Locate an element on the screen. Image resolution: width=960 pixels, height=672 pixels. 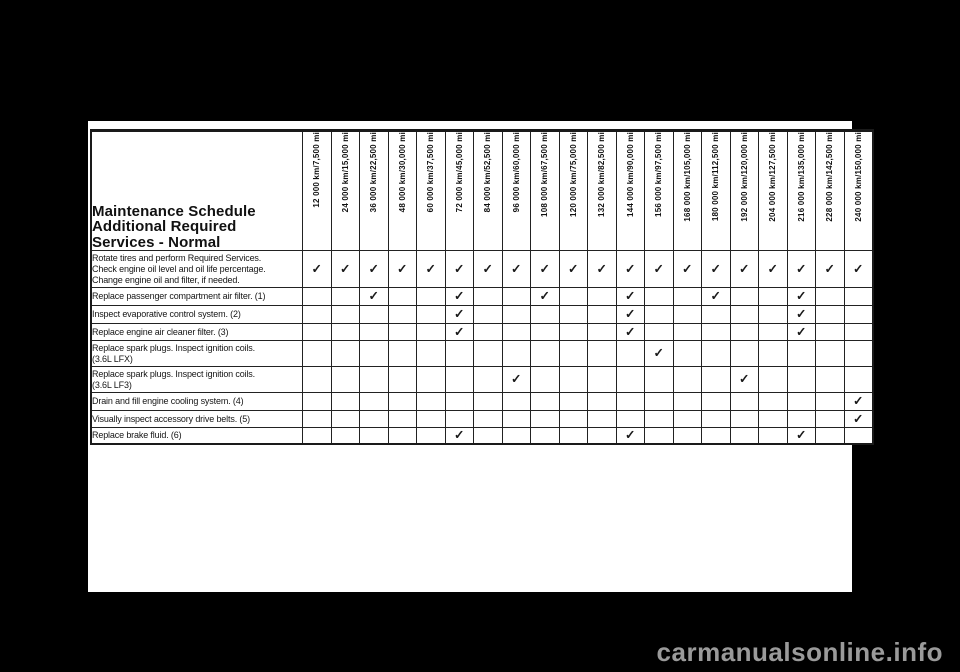
interval-header-7: 84 000 km/52,500 mi is located at coordinates (488, 190).